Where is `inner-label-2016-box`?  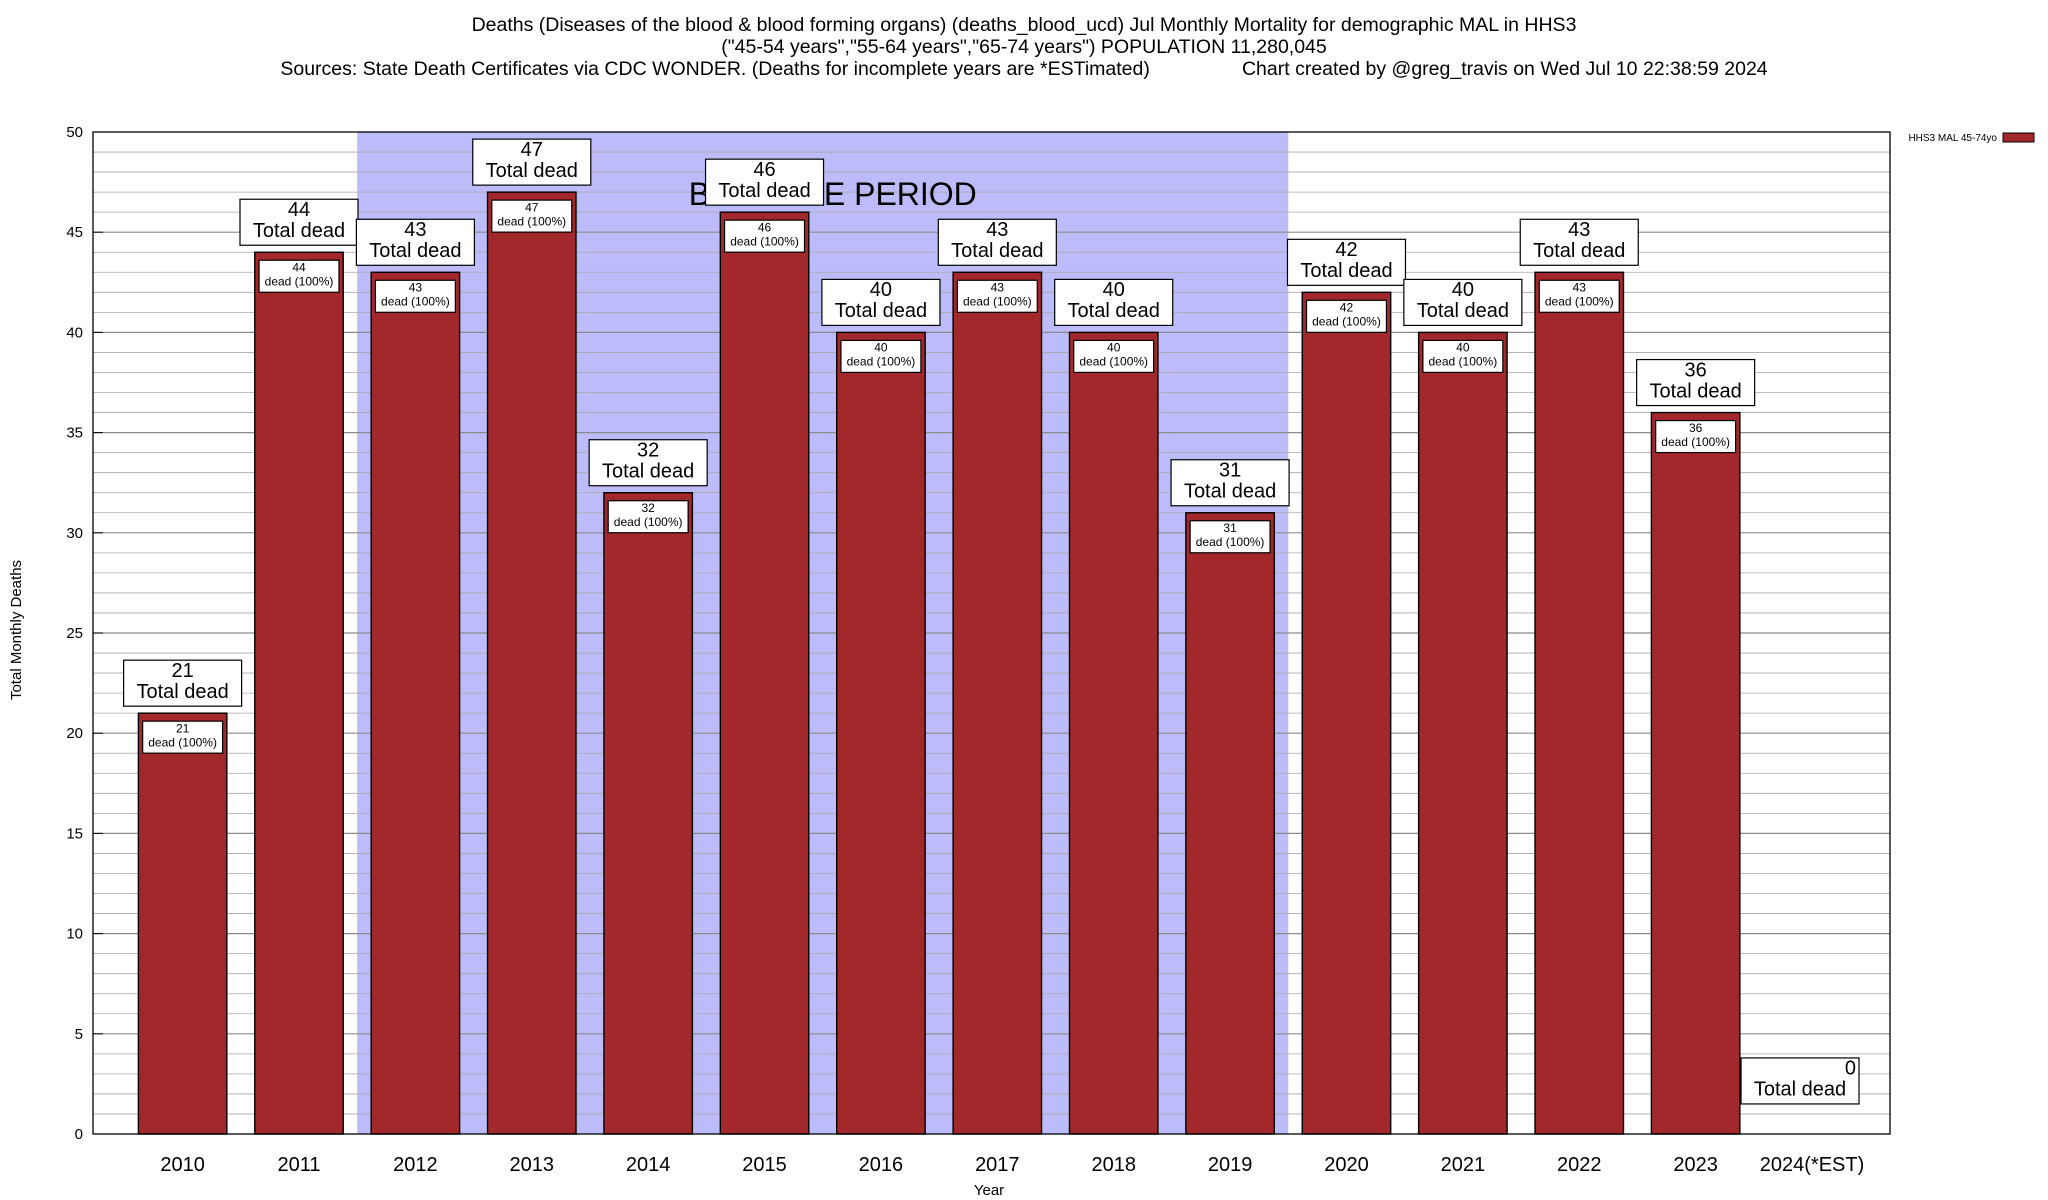
inner-label-2016-box is located at coordinates (881, 356).